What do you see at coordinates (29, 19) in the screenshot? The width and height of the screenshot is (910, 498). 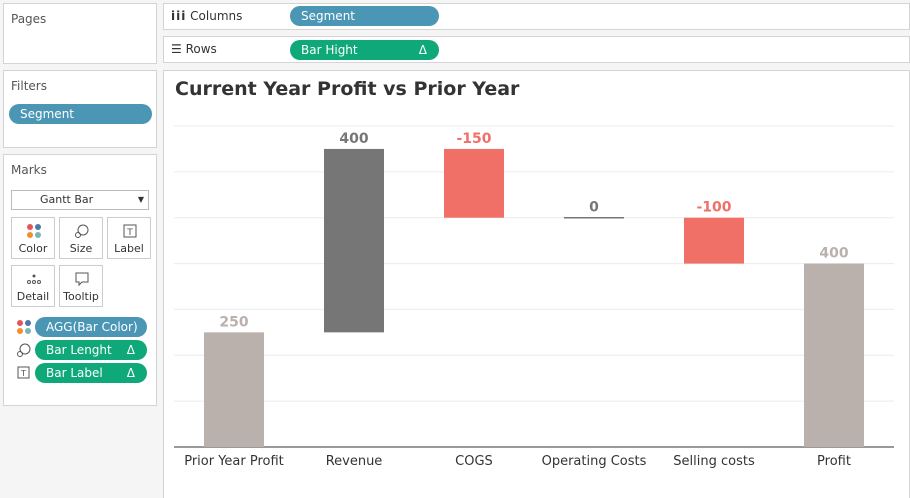 I see `pages-title: Pages` at bounding box center [29, 19].